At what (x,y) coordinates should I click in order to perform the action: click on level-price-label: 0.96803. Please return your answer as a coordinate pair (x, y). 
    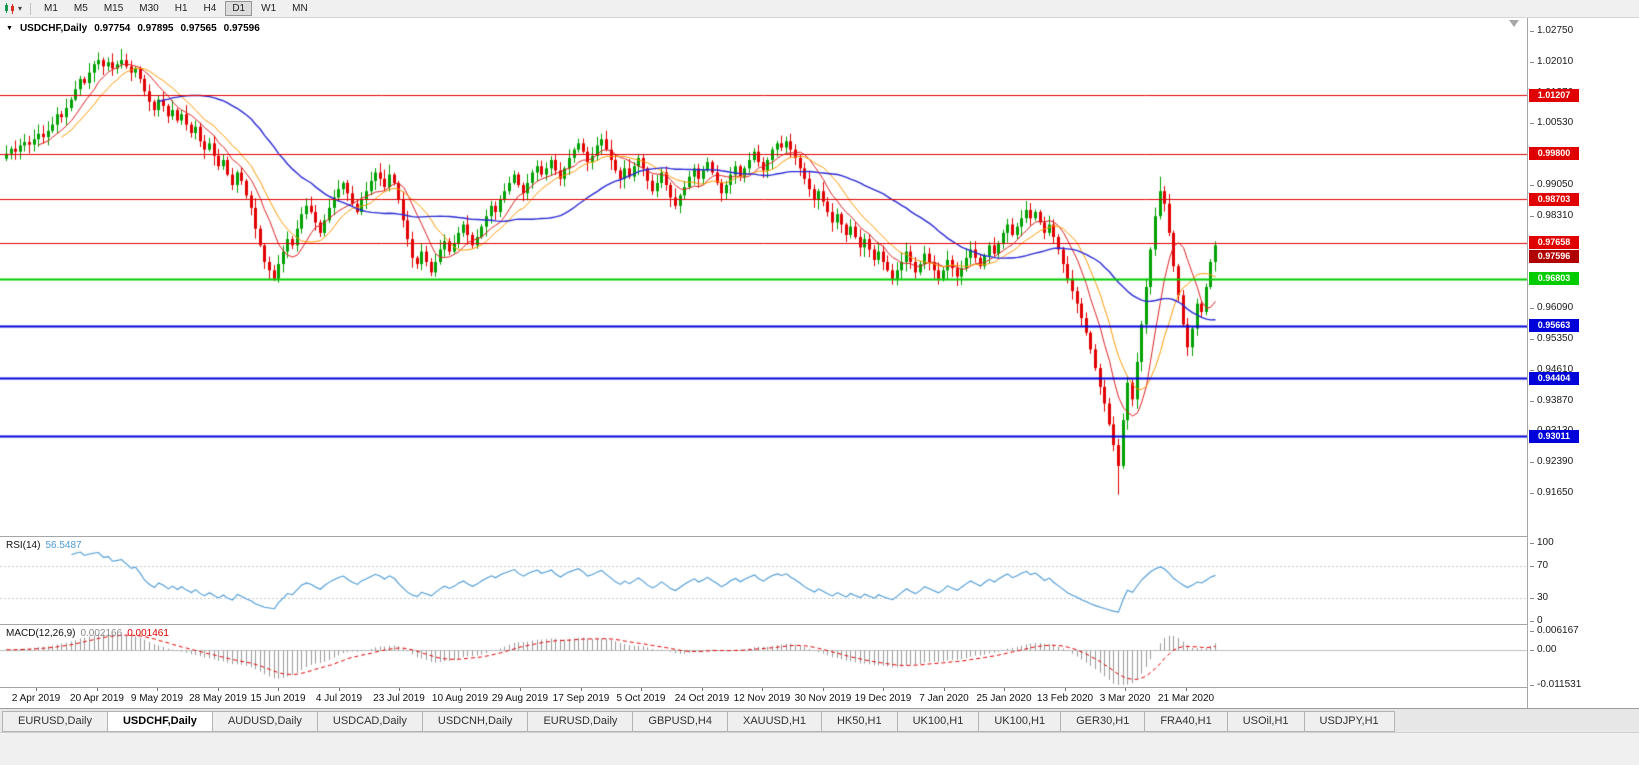
    Looking at the image, I should click on (1554, 279).